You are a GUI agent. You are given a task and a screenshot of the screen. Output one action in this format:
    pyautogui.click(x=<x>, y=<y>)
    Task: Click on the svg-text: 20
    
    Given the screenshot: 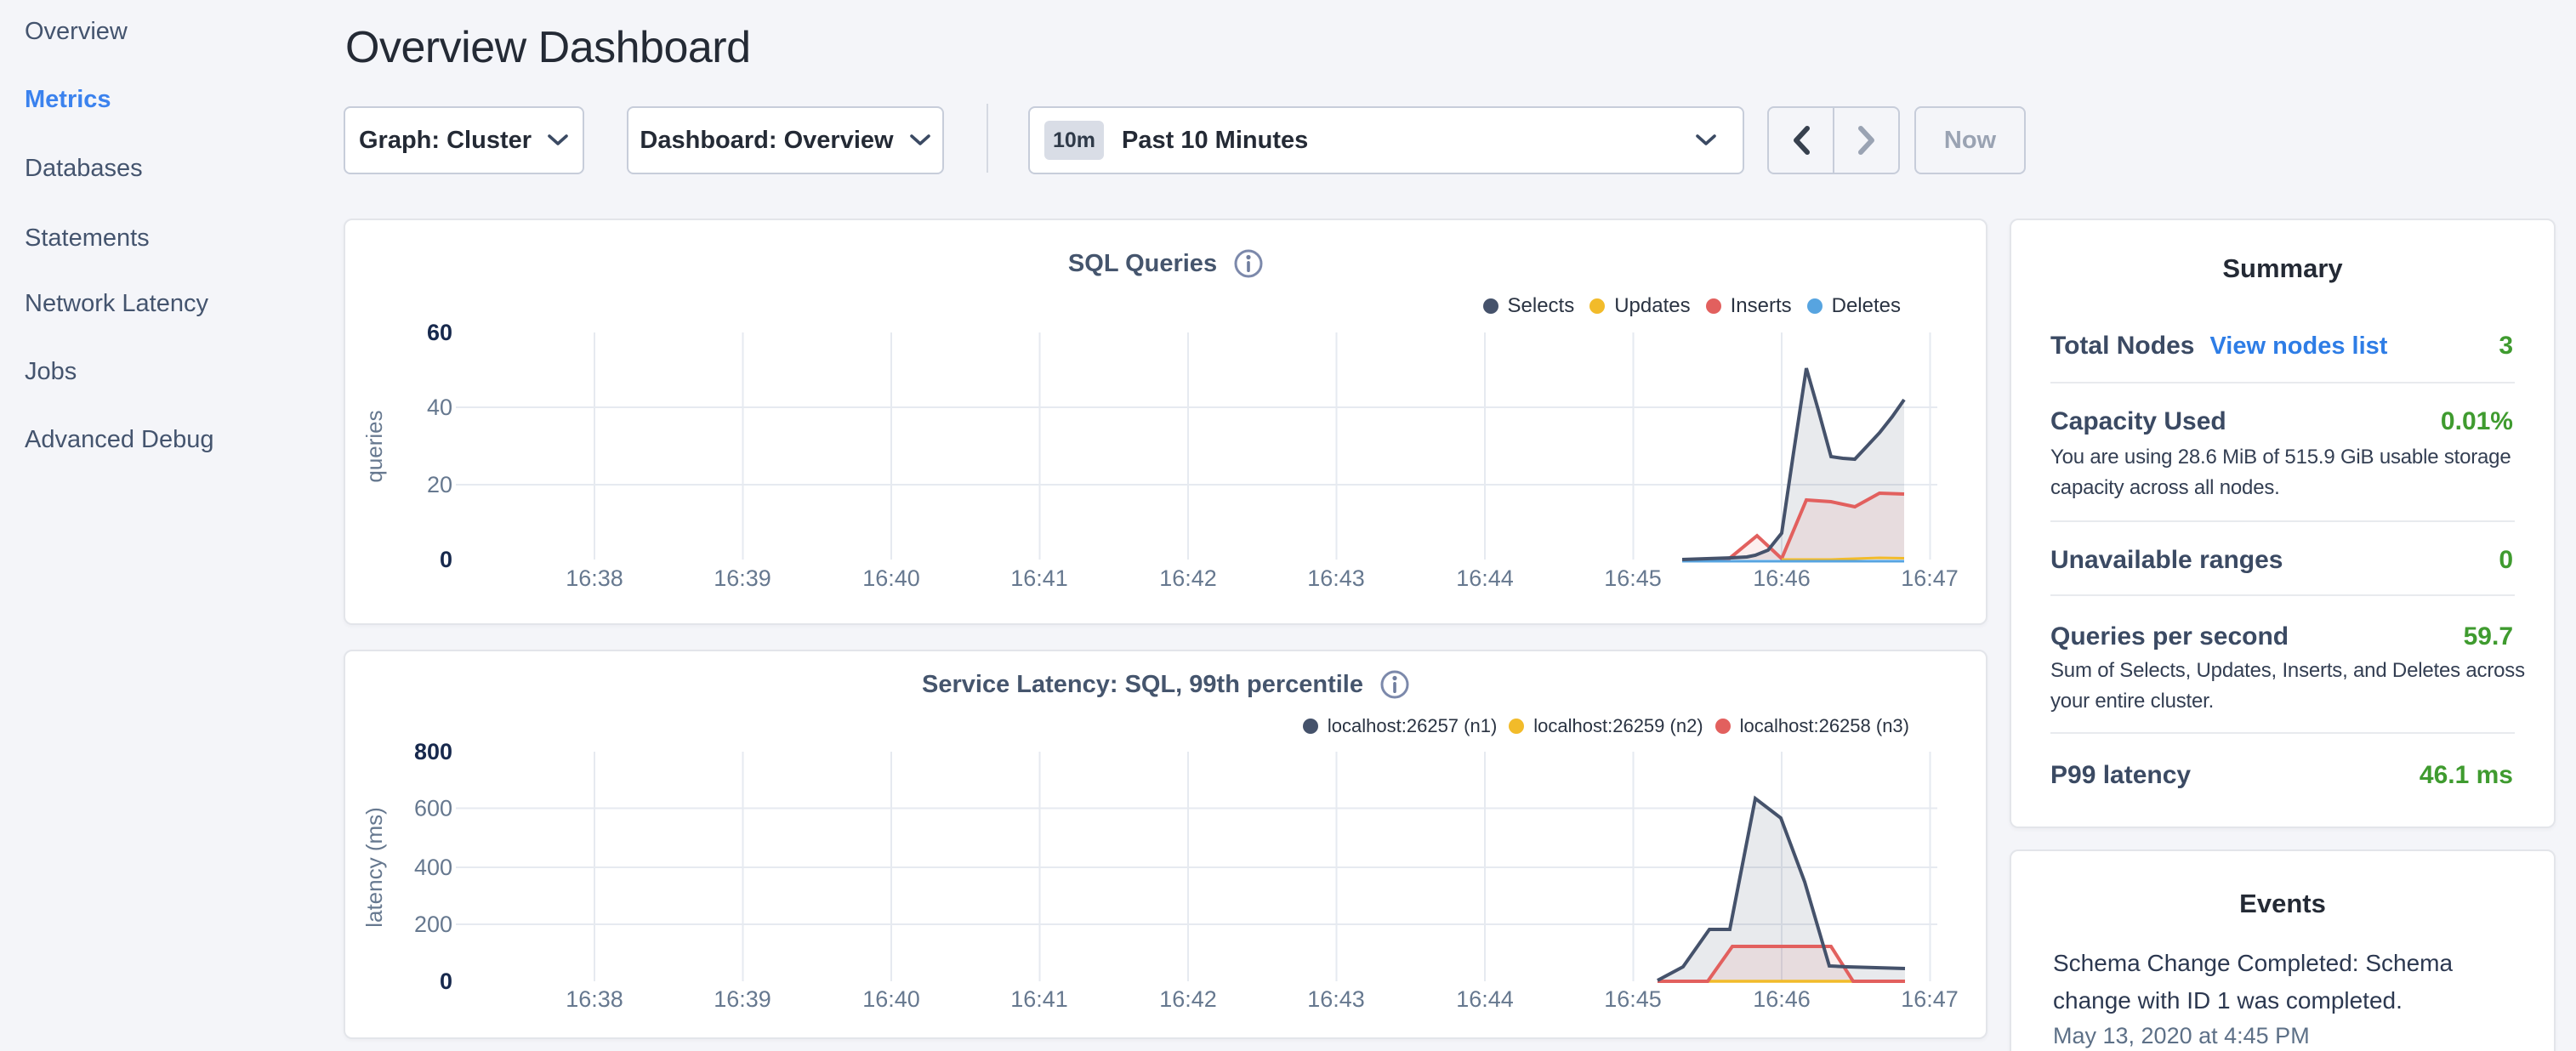 What is the action you would take?
    pyautogui.click(x=439, y=485)
    